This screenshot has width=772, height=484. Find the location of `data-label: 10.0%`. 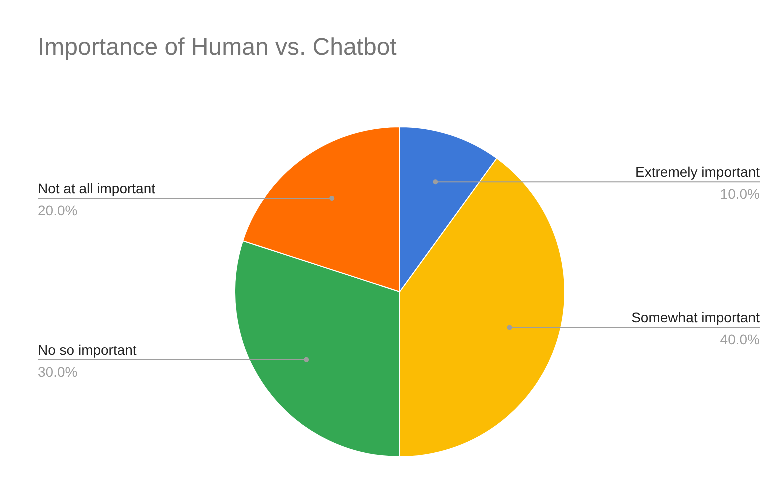

data-label: 10.0% is located at coordinates (740, 194).